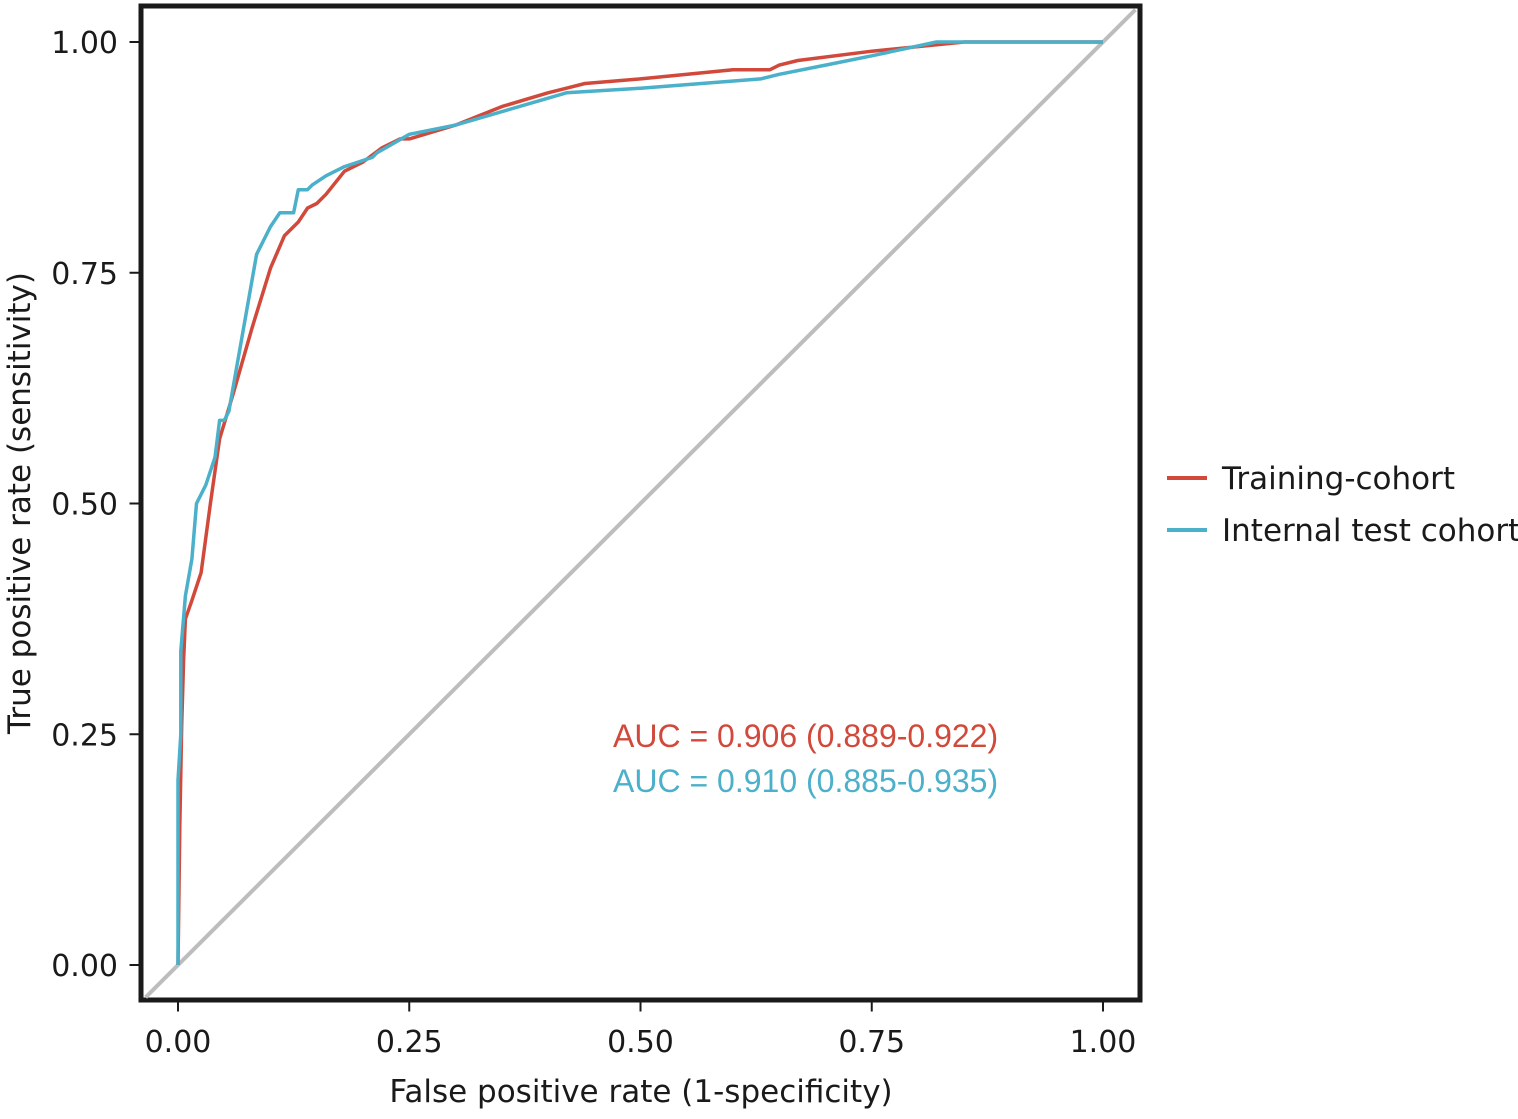  I want to click on legend: Training-cohort Internal test cohort, so click(1342, 505).